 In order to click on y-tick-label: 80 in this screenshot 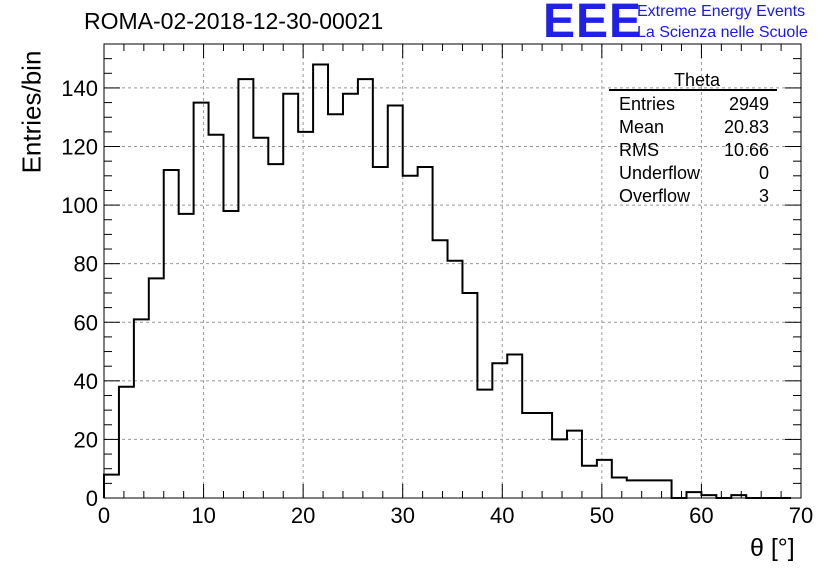, I will do `click(86, 264)`.